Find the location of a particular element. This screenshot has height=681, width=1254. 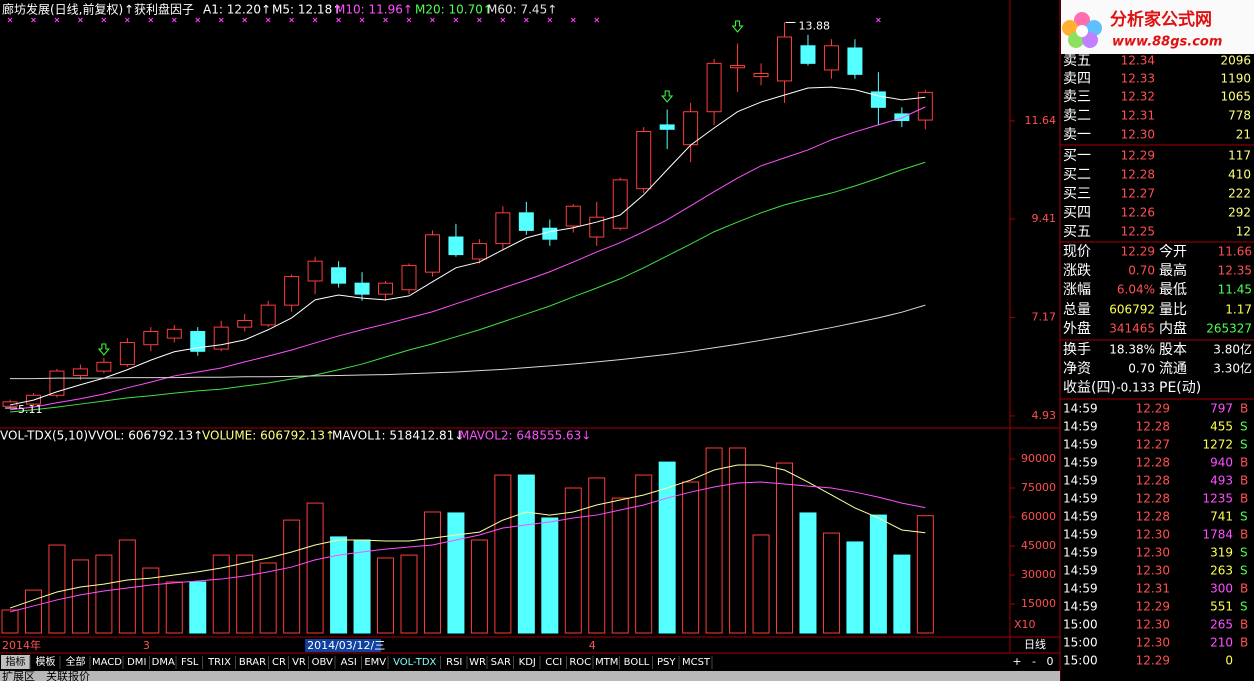

toolbar-item: 指标 is located at coordinates (16, 661).